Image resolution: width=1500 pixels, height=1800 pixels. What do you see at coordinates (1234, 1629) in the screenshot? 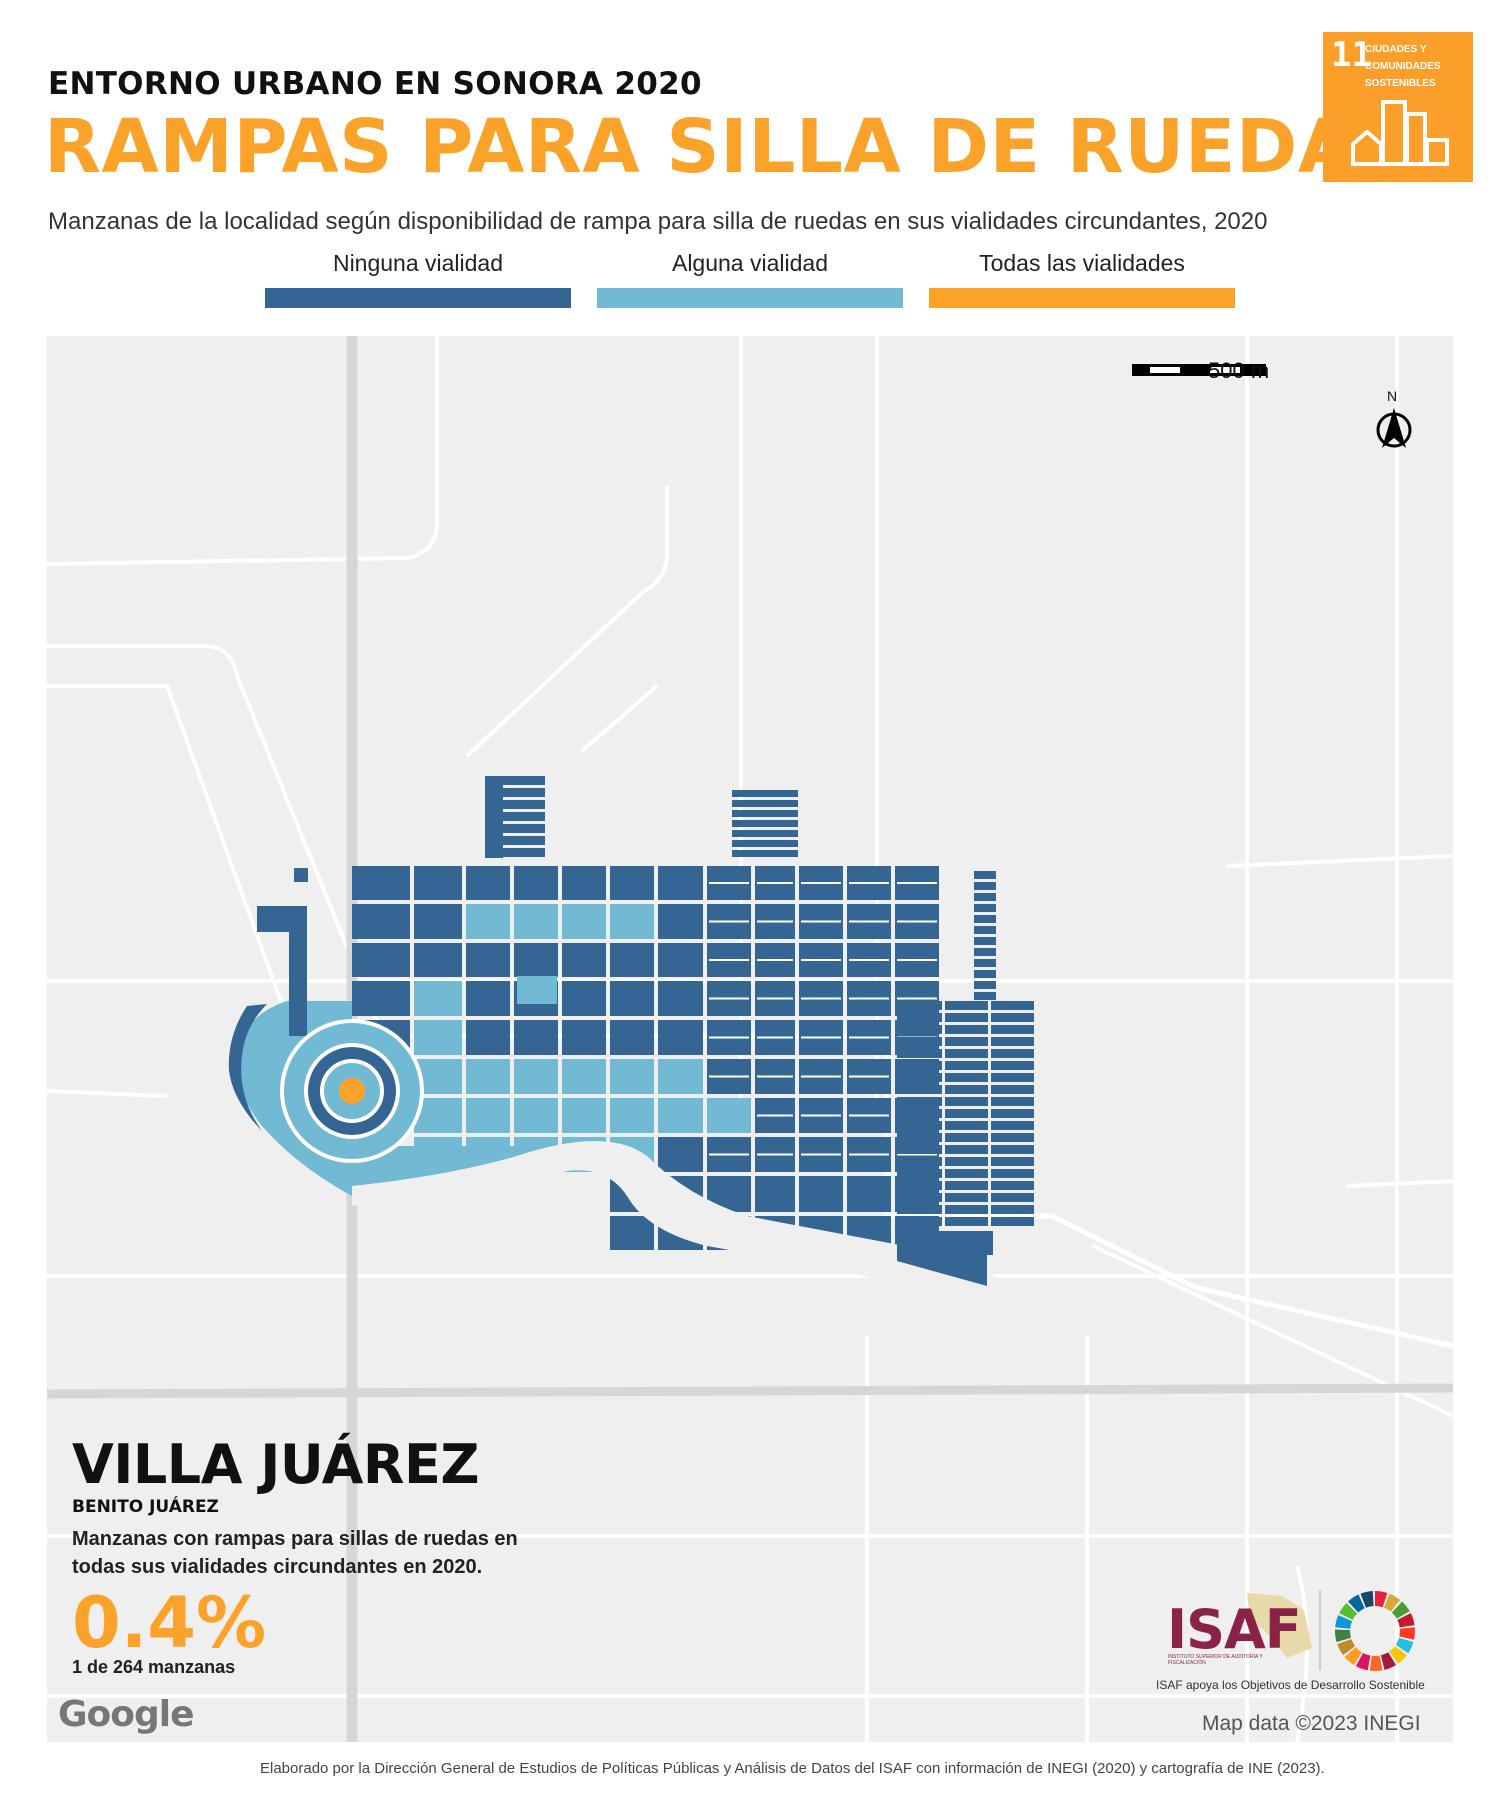
I see `isaf-logo: ISAF` at bounding box center [1234, 1629].